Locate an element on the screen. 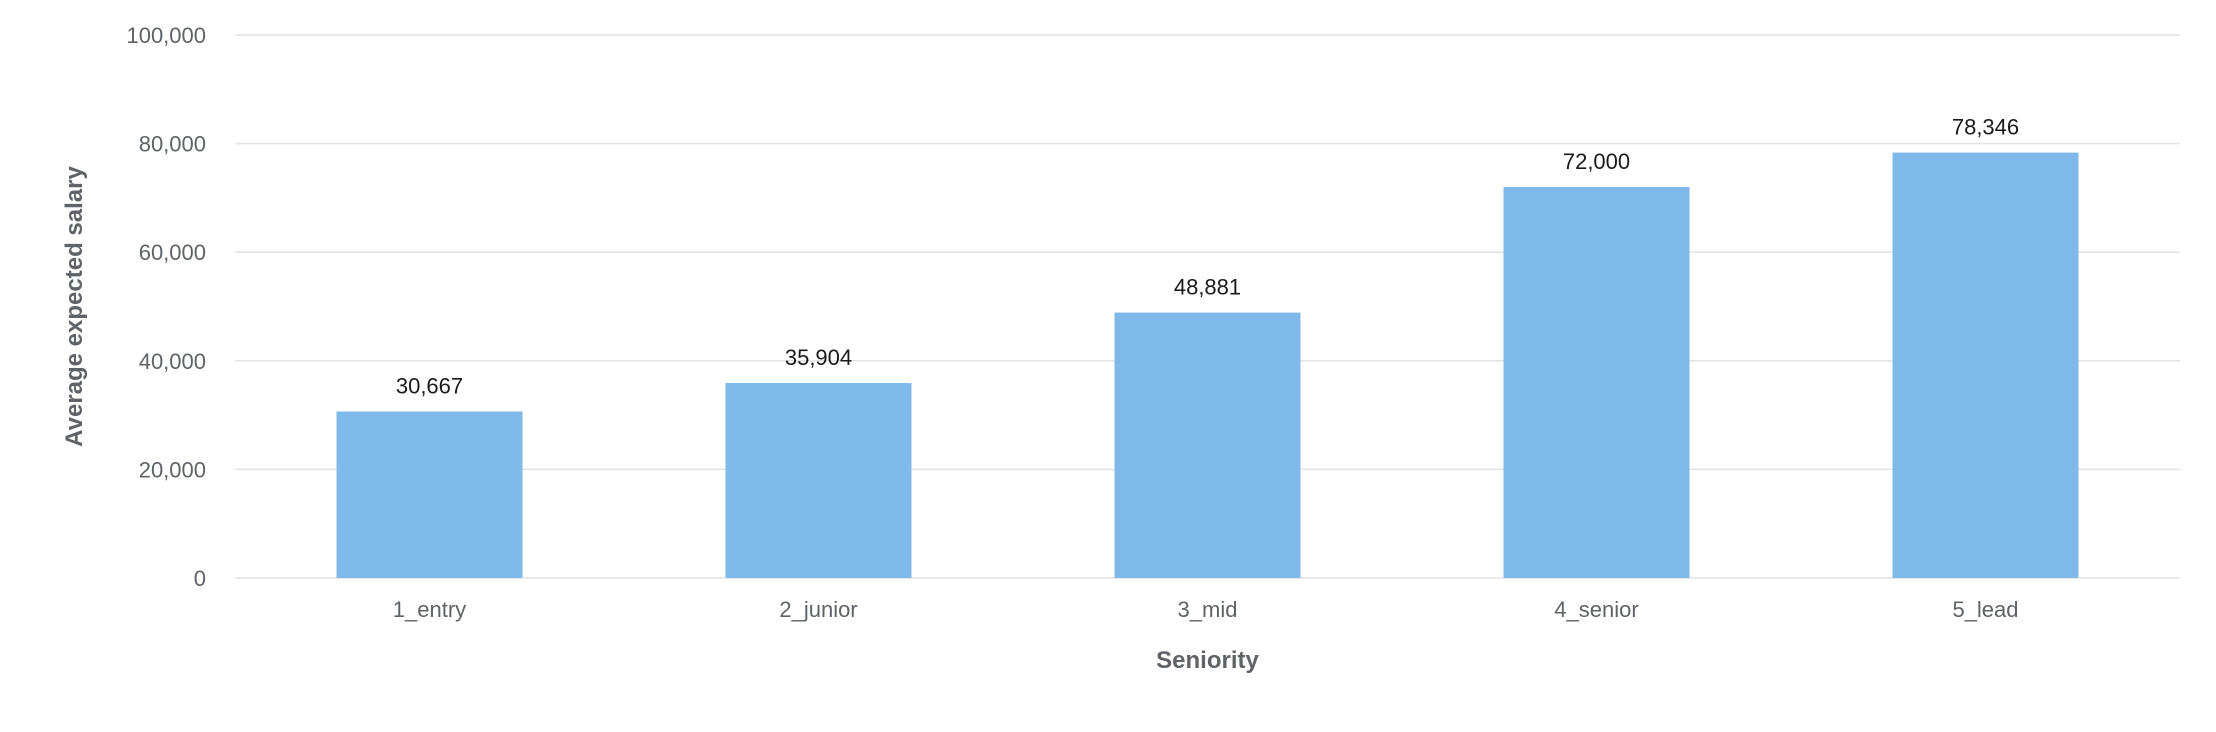  y-tick-label: 0 is located at coordinates (200, 578).